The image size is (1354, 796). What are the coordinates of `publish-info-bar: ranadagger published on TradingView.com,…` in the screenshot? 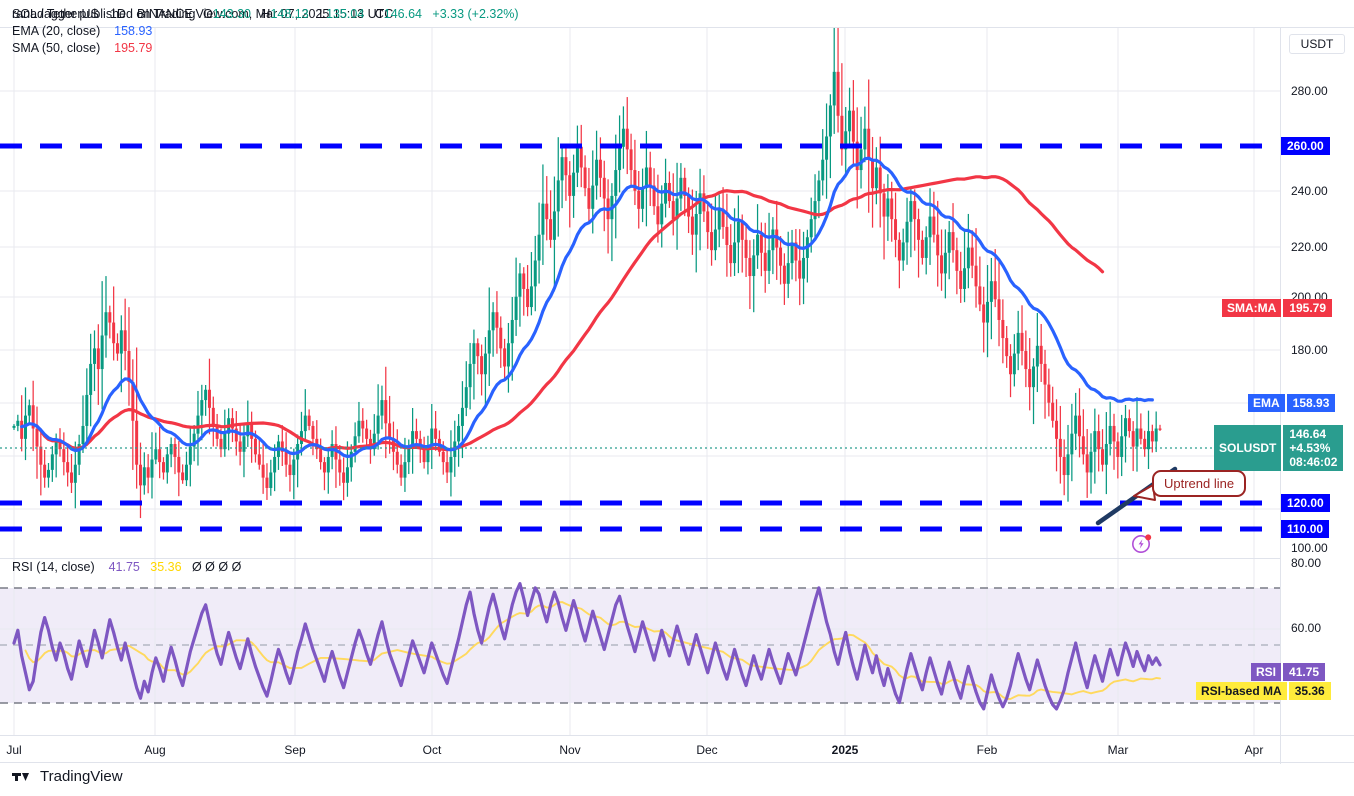 It's located at (677, 14).